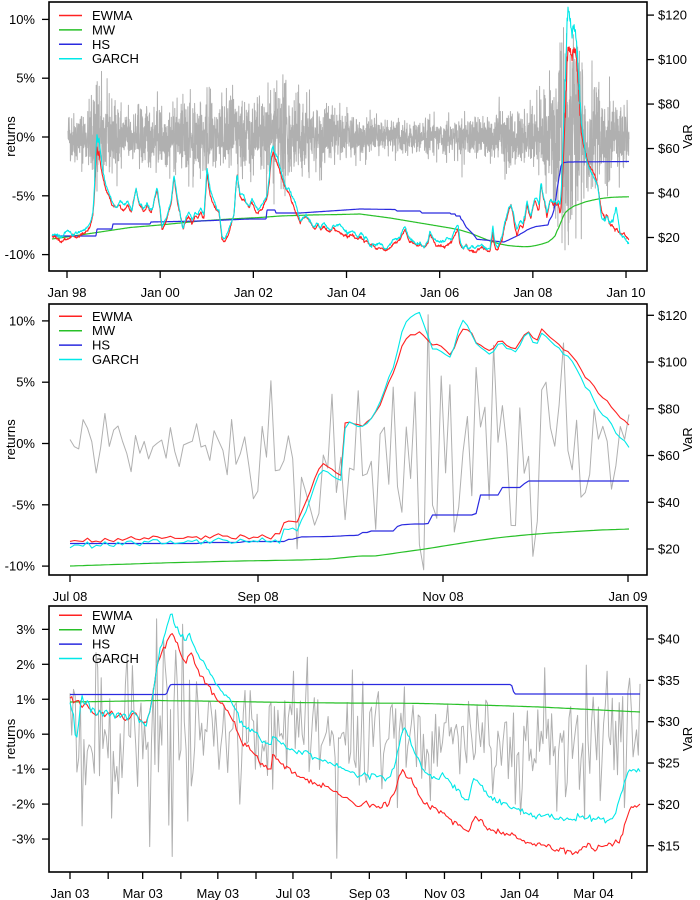  What do you see at coordinates (442, 596) in the screenshot?
I see `svg-text: Nov 08` at bounding box center [442, 596].